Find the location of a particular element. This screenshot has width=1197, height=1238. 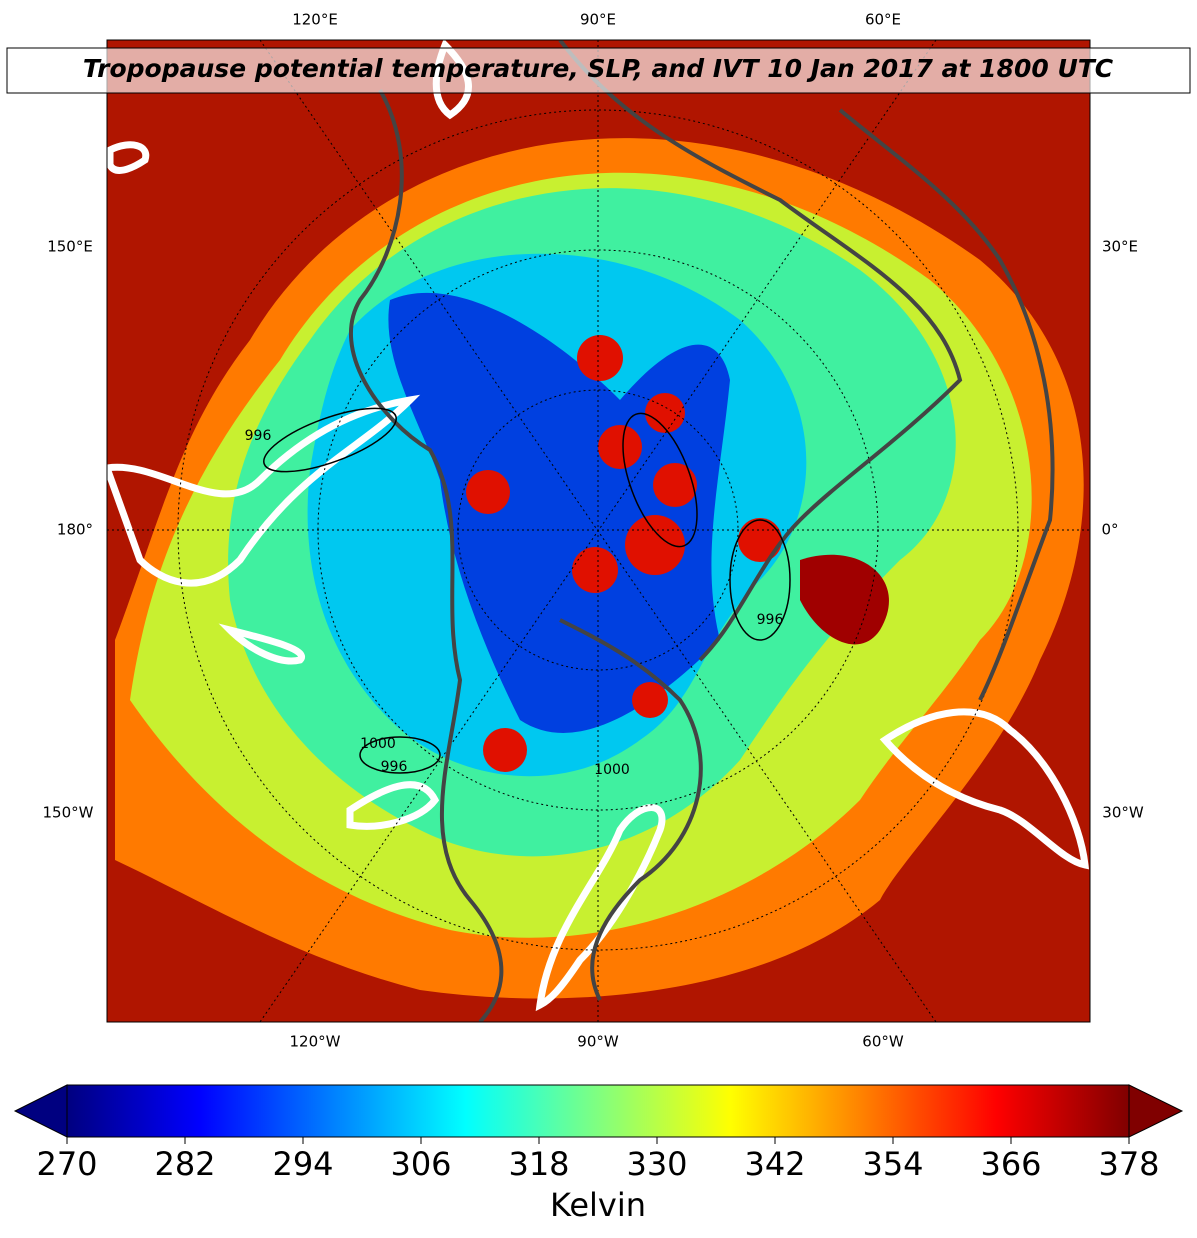

red-cells is located at coordinates (624, 553).